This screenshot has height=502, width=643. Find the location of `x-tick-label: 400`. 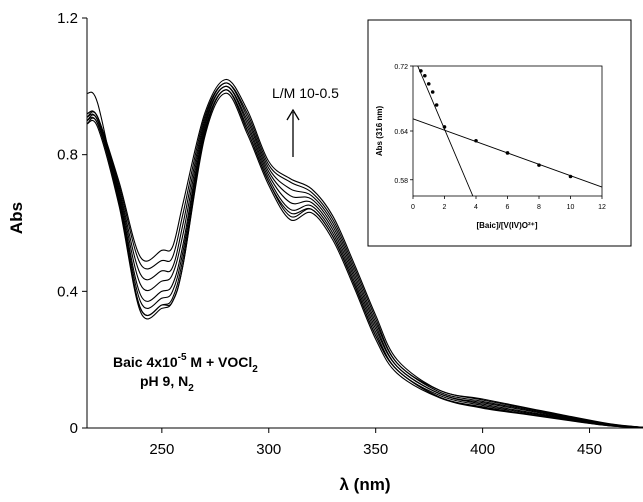

x-tick-label: 400 is located at coordinates (482, 449).